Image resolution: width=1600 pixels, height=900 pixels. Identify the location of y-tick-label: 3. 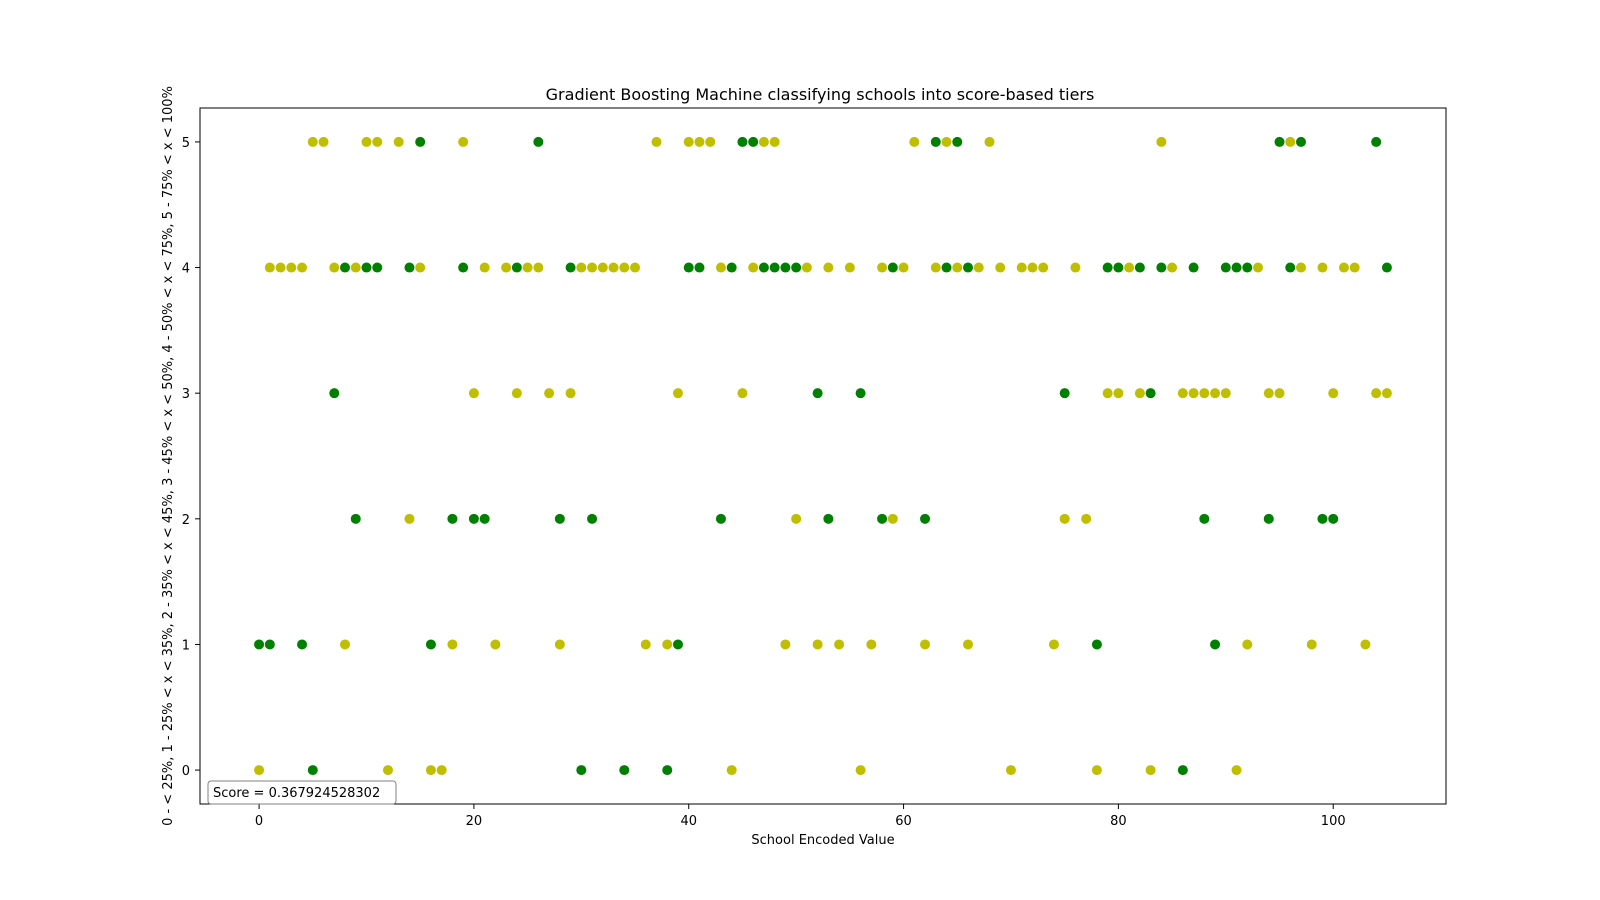
(186, 394).